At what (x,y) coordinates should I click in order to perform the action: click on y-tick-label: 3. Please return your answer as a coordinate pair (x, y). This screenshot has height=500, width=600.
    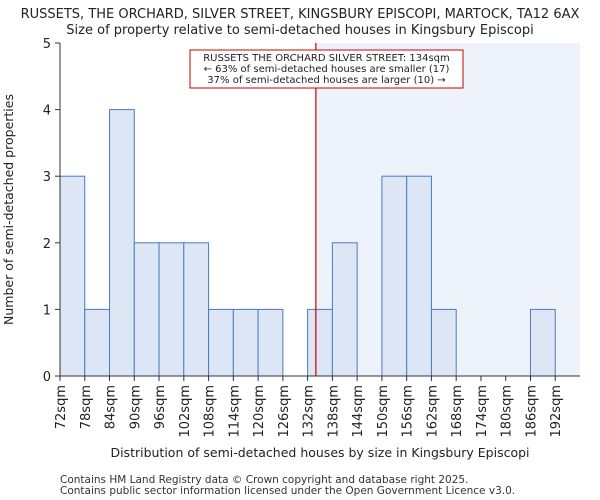
    Looking at the image, I should click on (47, 177).